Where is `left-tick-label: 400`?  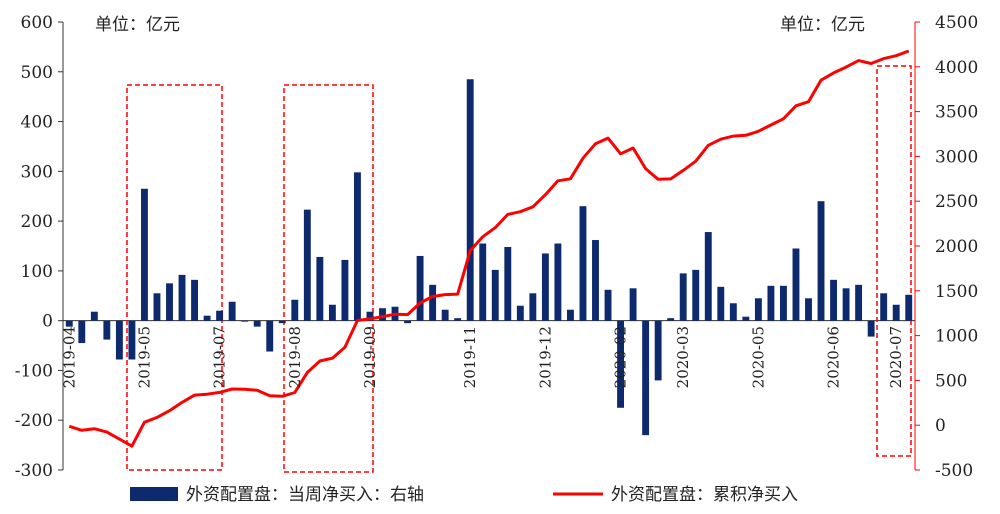
left-tick-label: 400 is located at coordinates (37, 123).